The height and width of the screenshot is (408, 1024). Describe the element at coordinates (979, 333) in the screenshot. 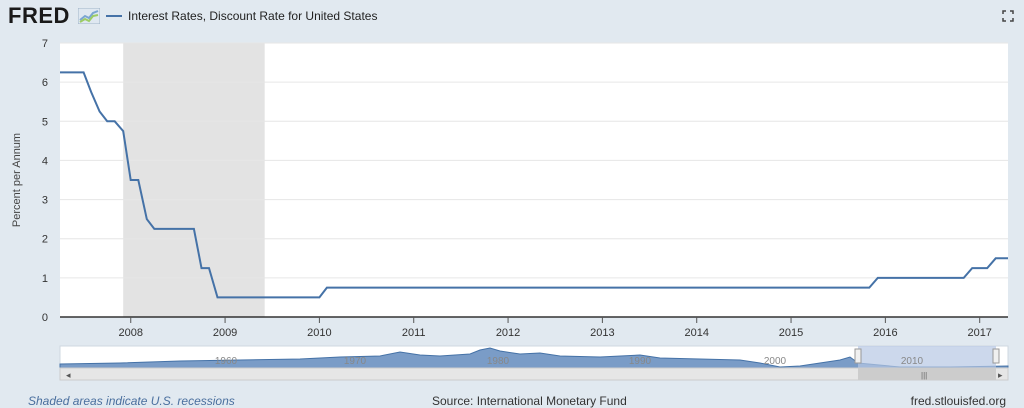

I see `x-tick-label: 2017` at that location.